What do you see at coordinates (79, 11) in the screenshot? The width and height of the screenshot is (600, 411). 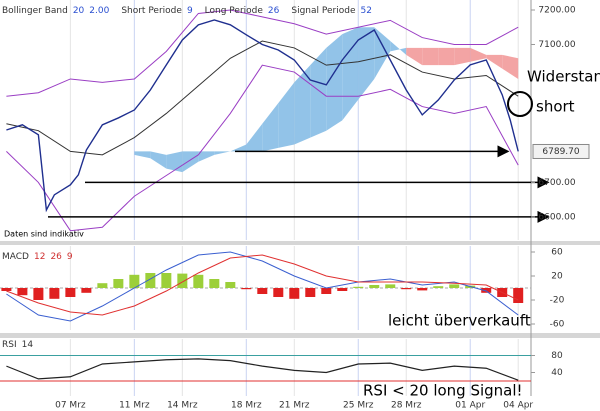 I see `indicator-param: 20` at bounding box center [79, 11].